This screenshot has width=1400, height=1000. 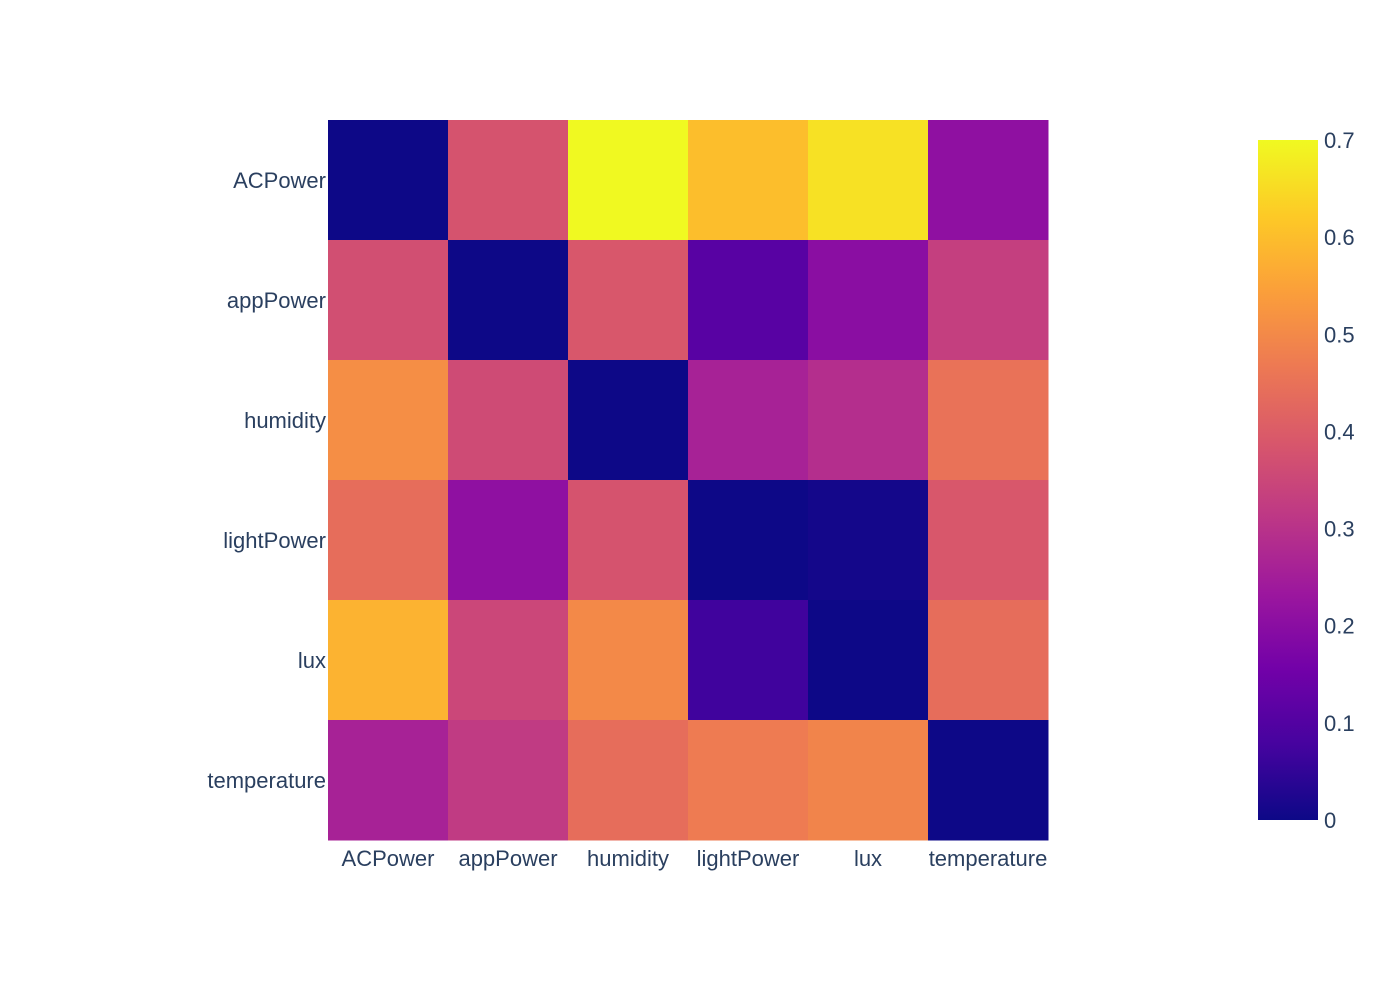 I want to click on heatmap-cell-appPower-lightPower, so click(x=748, y=300).